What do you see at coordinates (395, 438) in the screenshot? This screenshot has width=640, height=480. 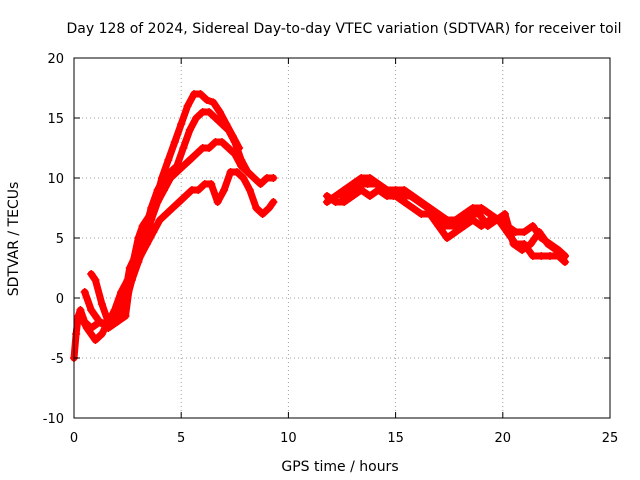 I see `x-tick-label: 15` at bounding box center [395, 438].